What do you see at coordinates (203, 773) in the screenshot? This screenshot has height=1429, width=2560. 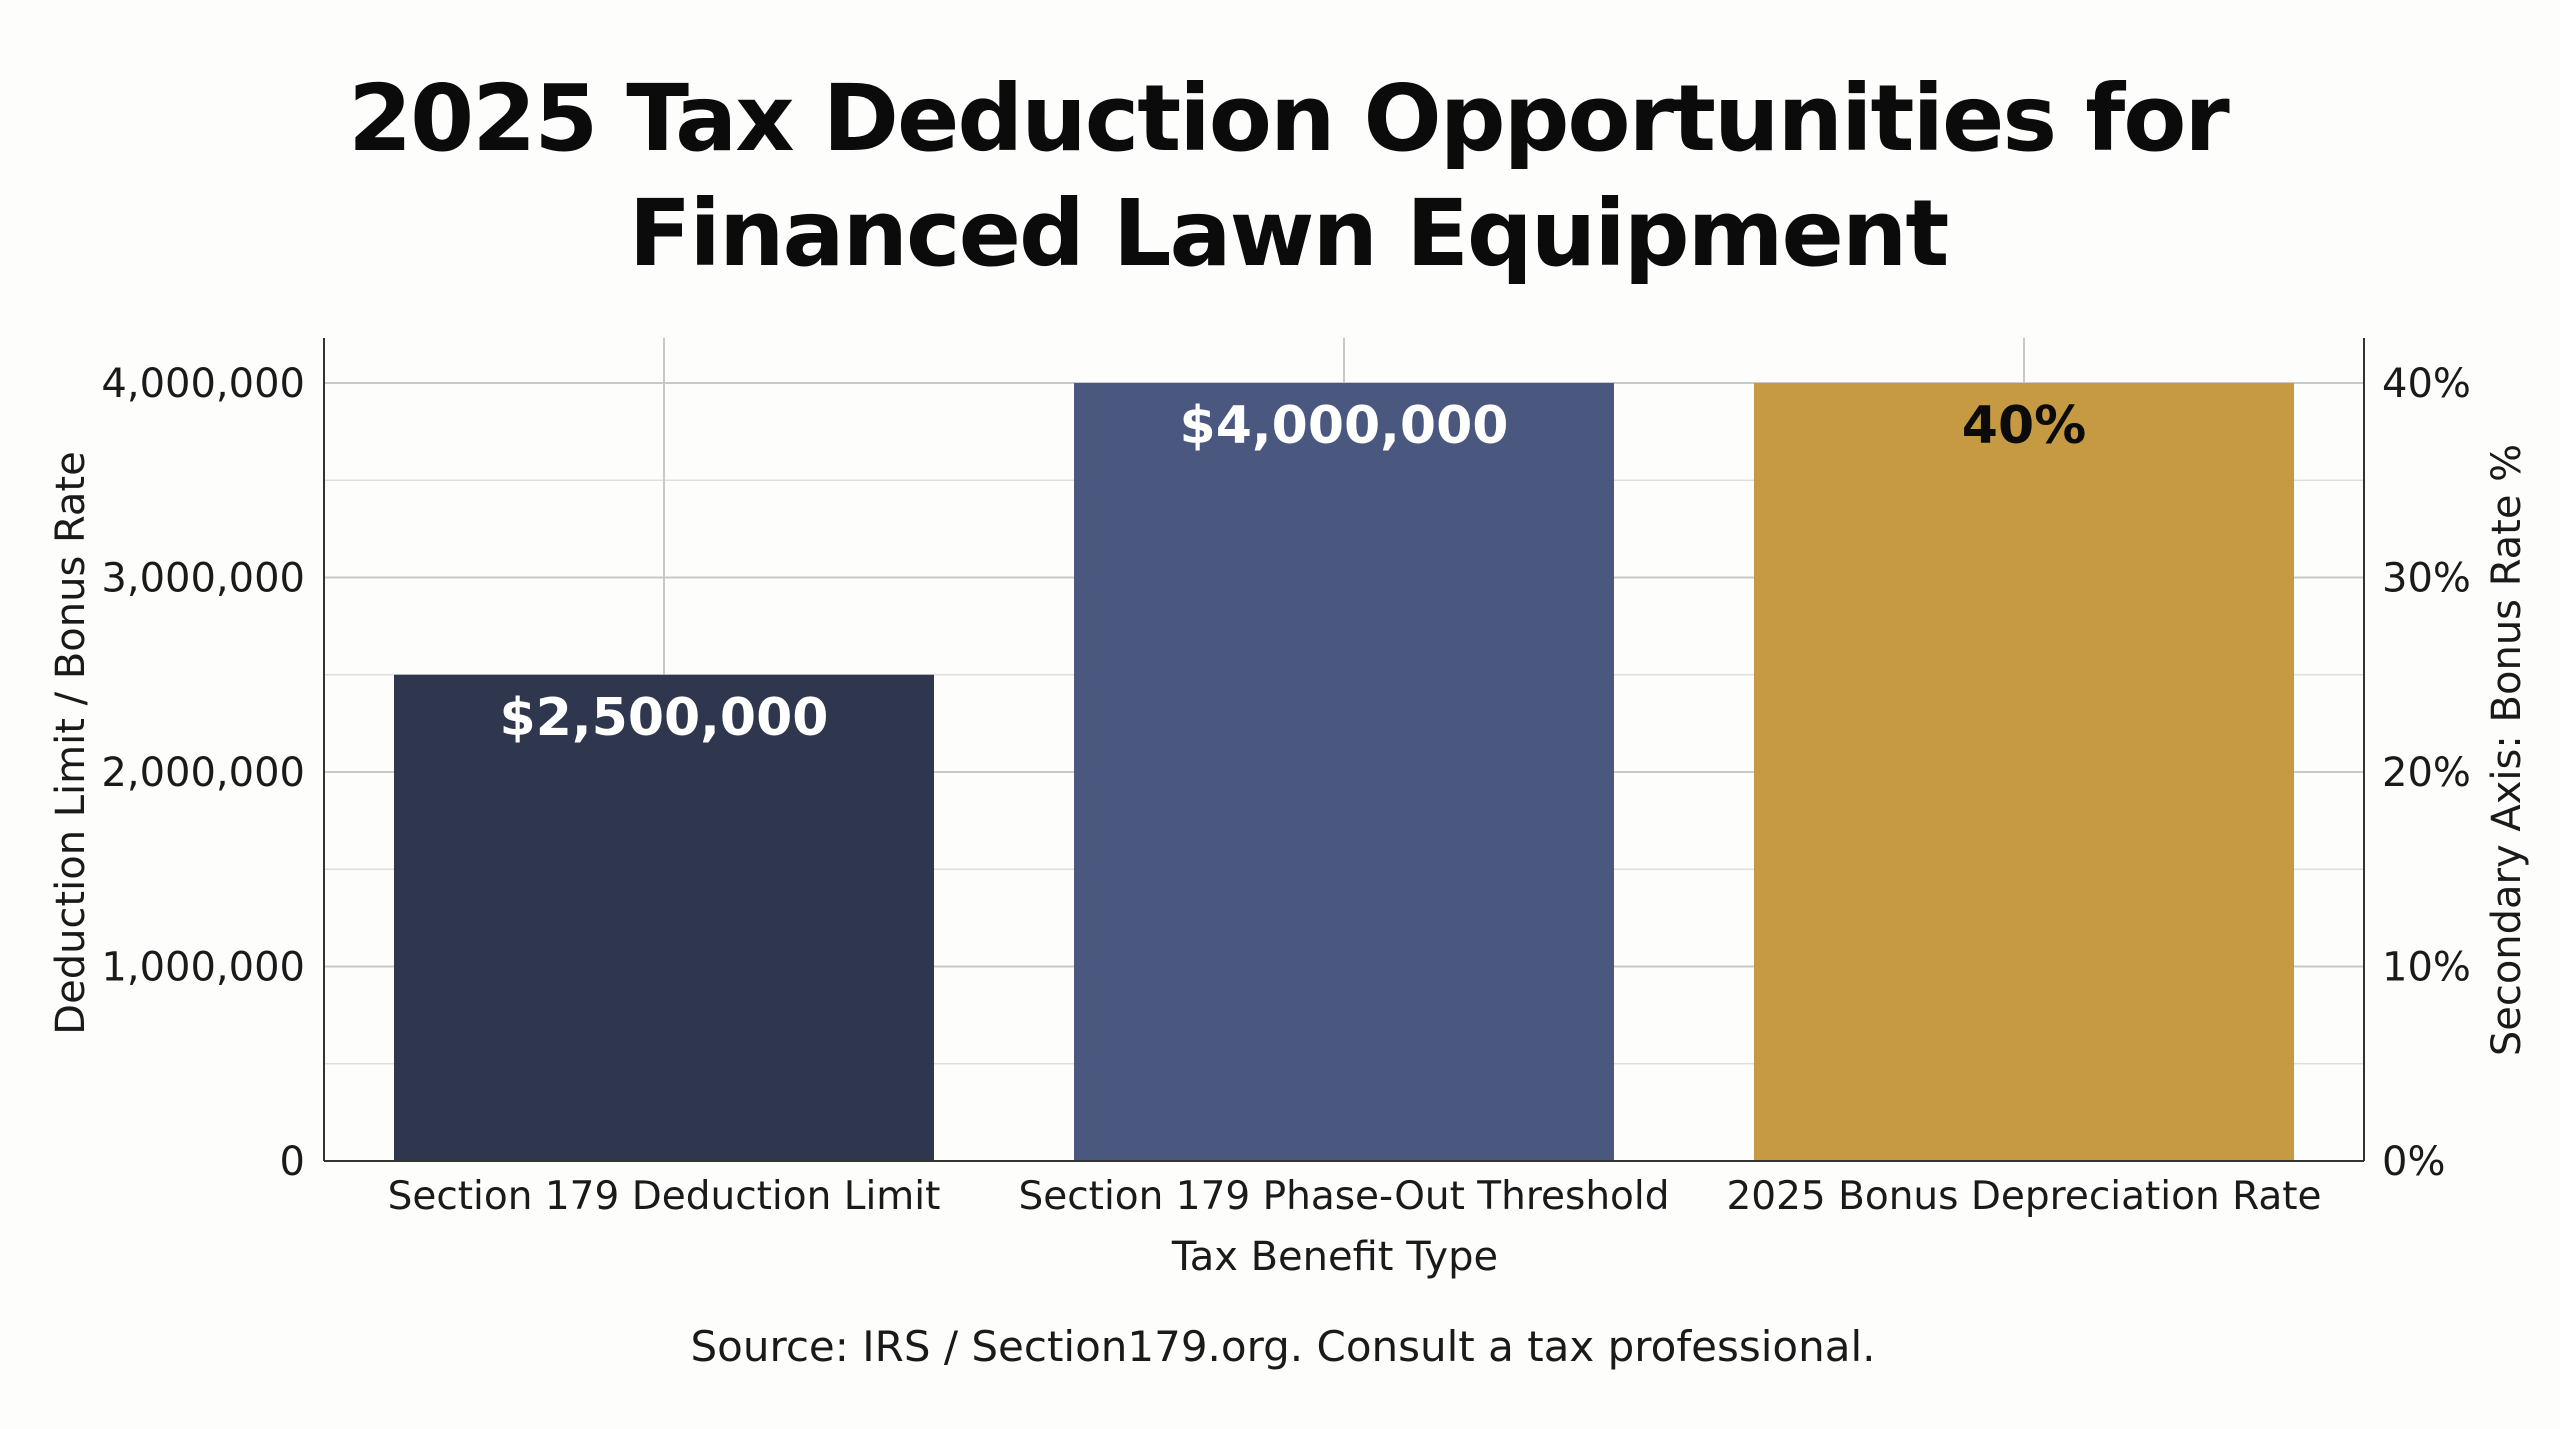 I see `y-tick-label: 2,000,000` at bounding box center [203, 773].